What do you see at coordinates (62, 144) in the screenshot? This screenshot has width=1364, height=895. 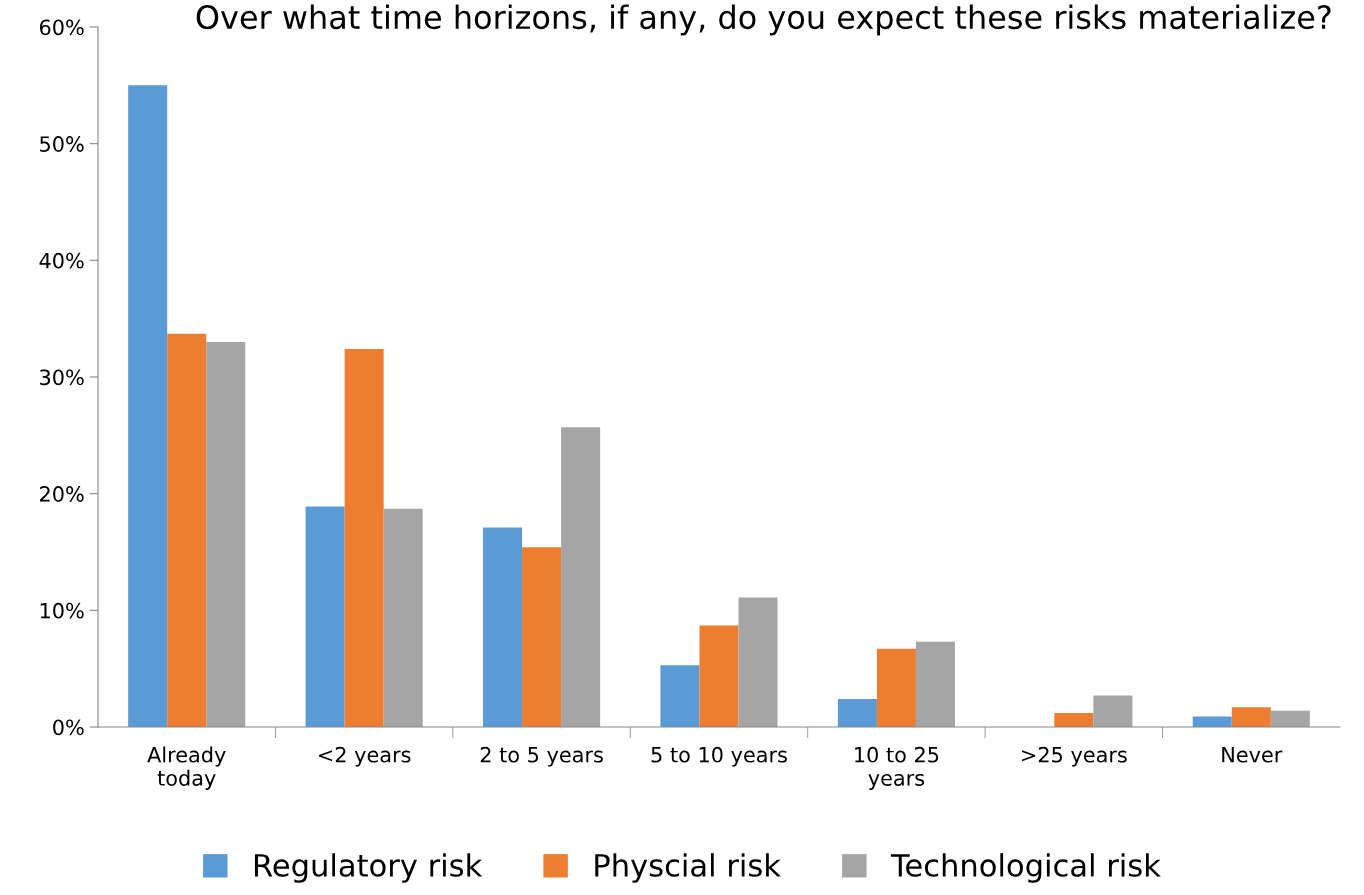 I see `y-tick-label: 50%` at bounding box center [62, 144].